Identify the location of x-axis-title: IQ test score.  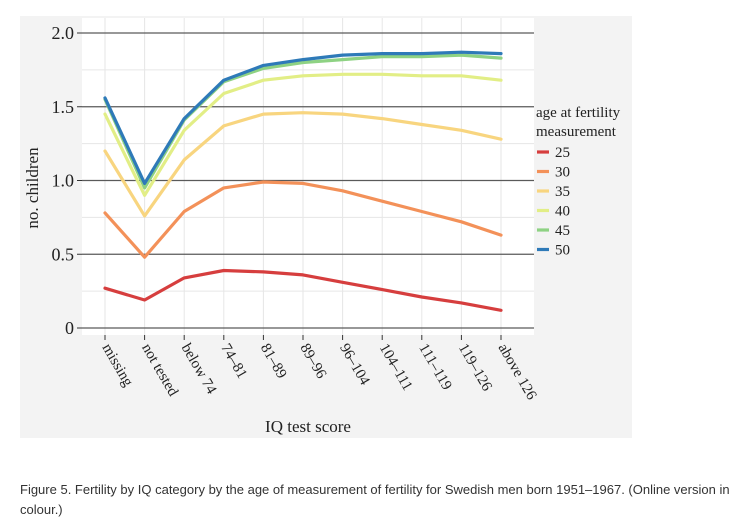
(308, 426).